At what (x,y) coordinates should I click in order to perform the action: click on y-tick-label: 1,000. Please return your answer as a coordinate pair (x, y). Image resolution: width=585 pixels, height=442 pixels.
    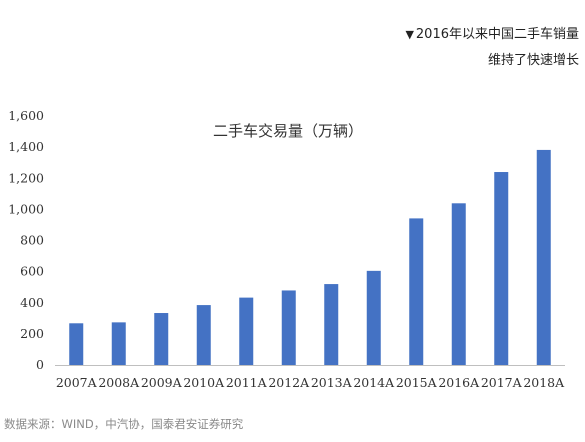
    Looking at the image, I should click on (26, 208).